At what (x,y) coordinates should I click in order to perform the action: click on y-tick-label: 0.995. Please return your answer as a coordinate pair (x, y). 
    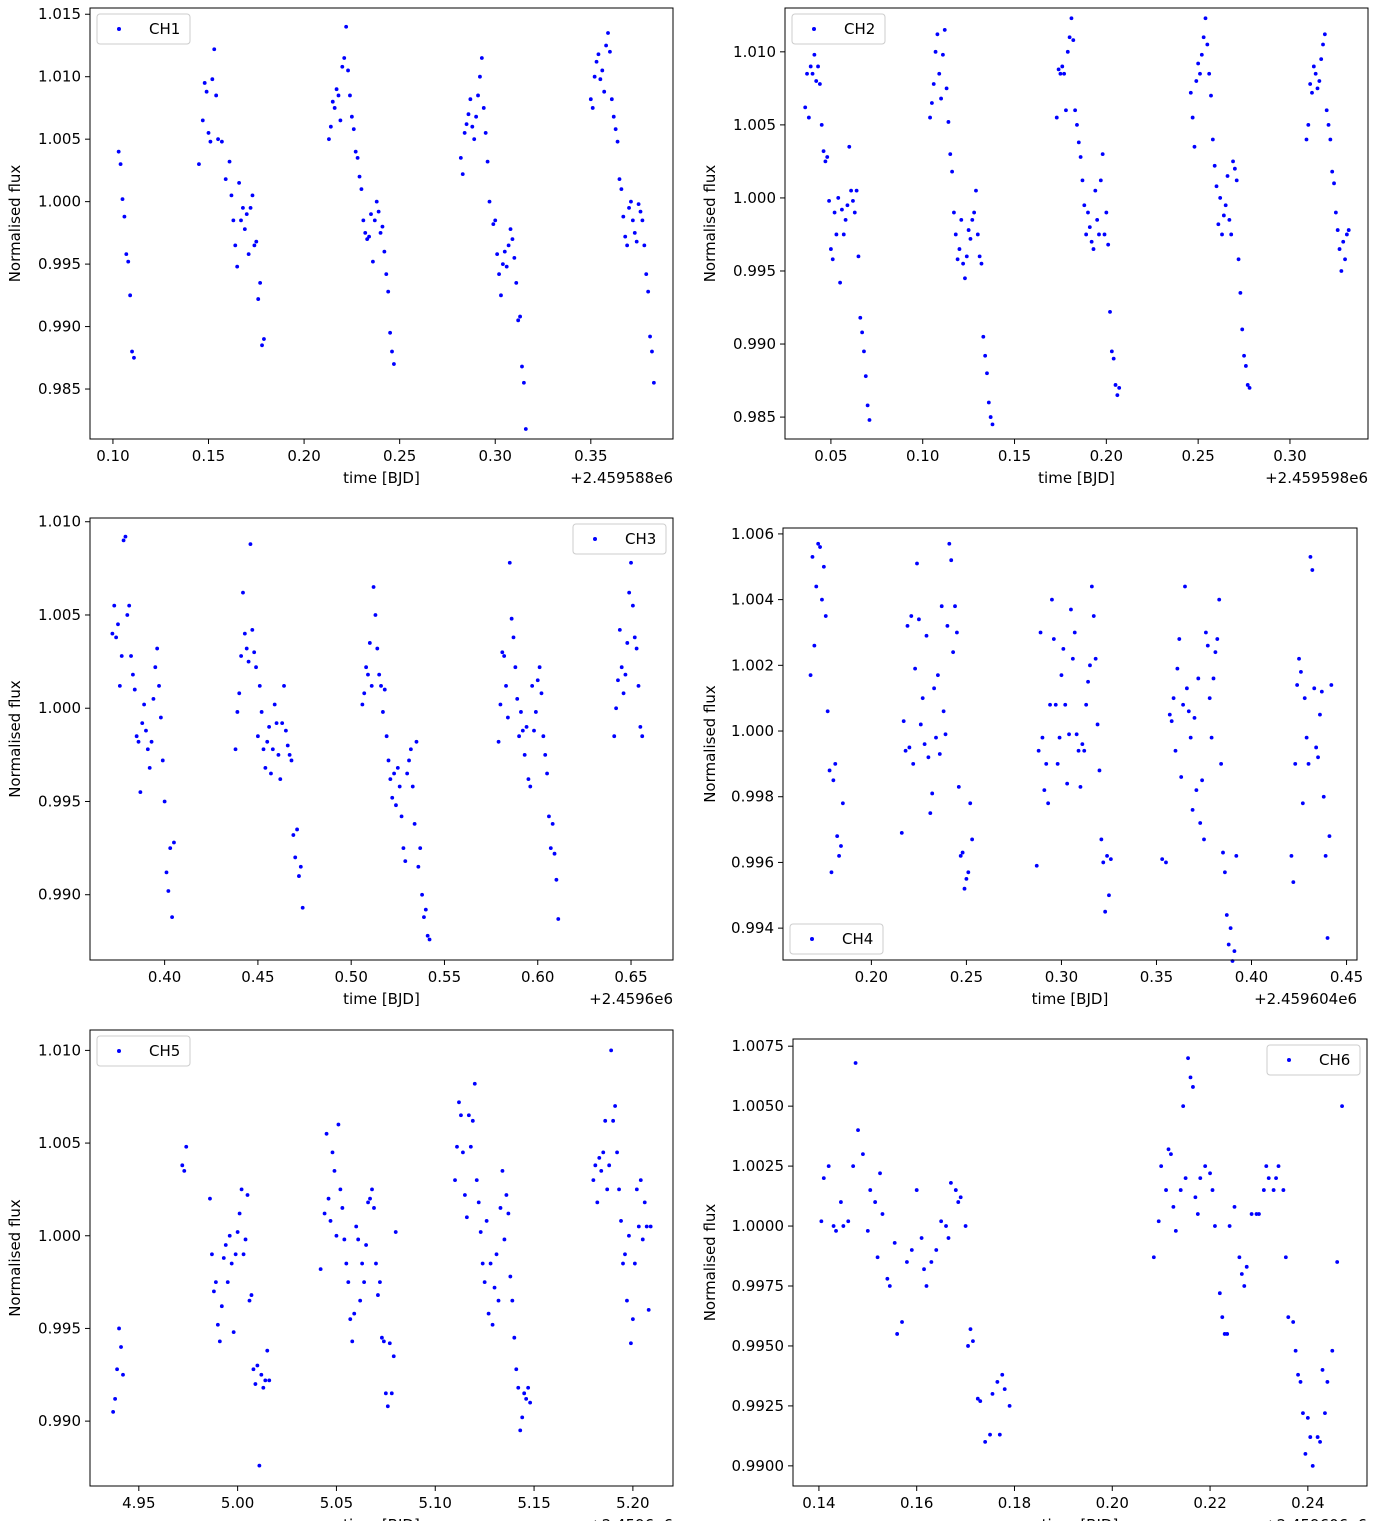
    Looking at the image, I should click on (754, 271).